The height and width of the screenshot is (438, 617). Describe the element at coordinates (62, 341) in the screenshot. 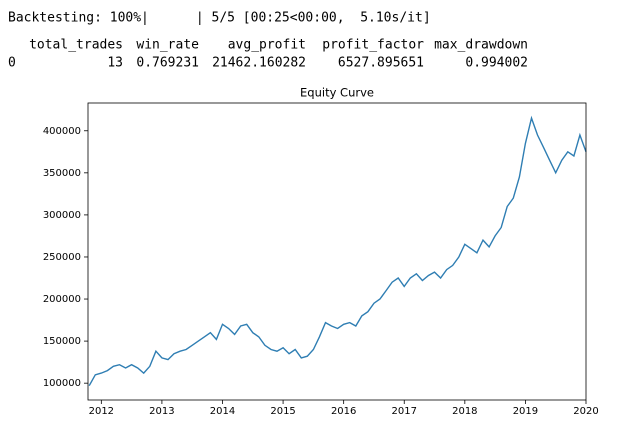

I see `y-tick-label: 150000` at that location.